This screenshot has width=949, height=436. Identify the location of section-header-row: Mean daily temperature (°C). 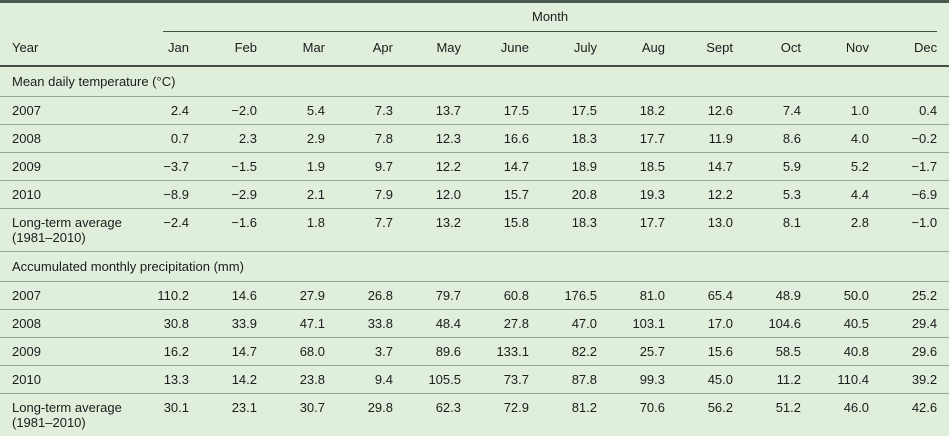
(474, 81).